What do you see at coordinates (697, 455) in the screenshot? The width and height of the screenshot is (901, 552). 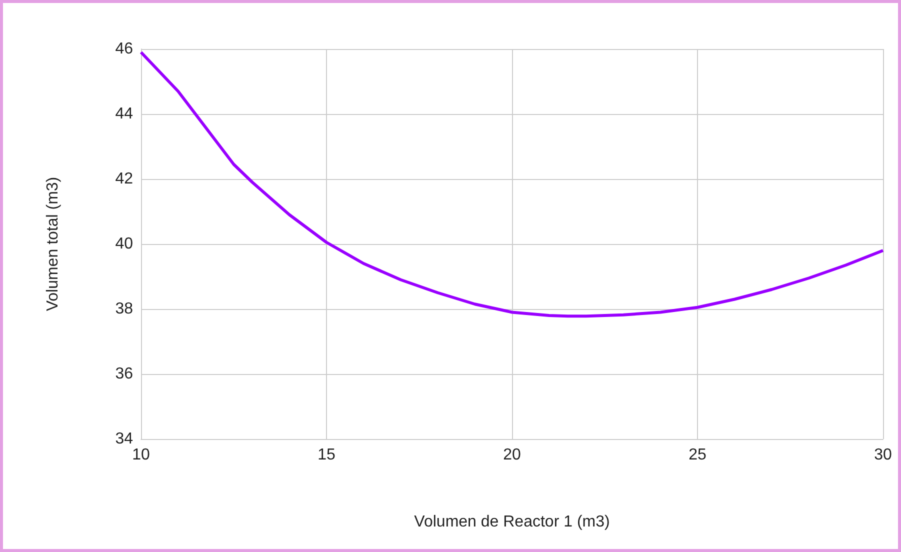 I see `x-tick-label: 25` at bounding box center [697, 455].